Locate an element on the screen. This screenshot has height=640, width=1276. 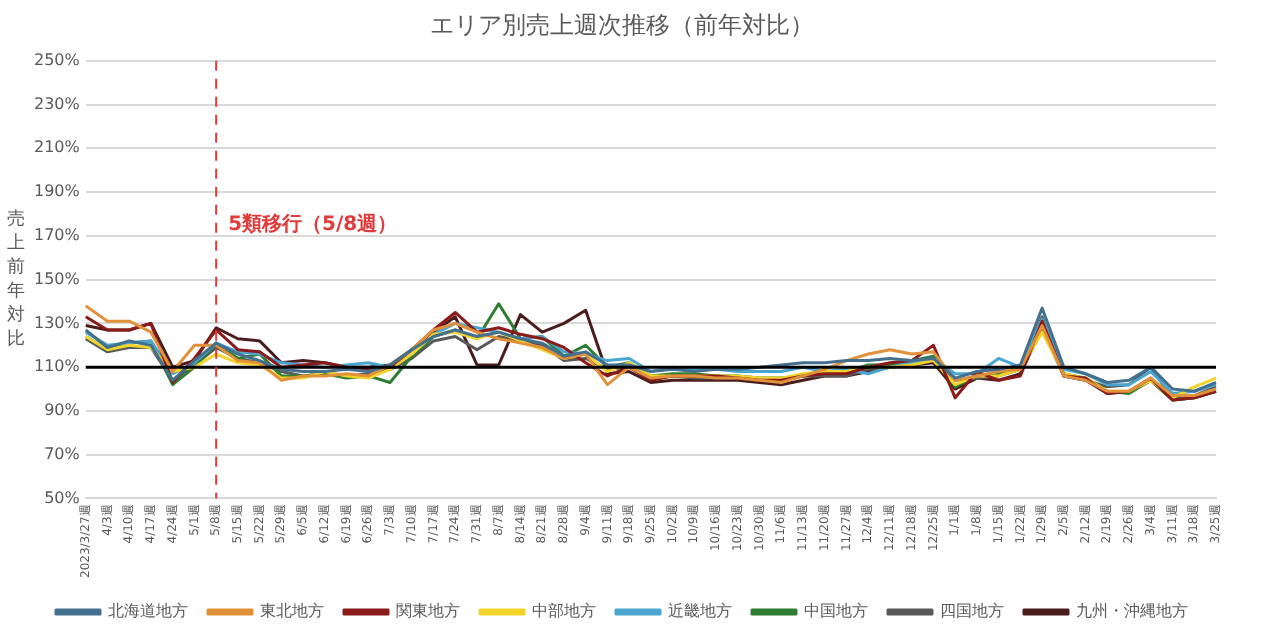
y-tick-label: 70% is located at coordinates (62, 453).